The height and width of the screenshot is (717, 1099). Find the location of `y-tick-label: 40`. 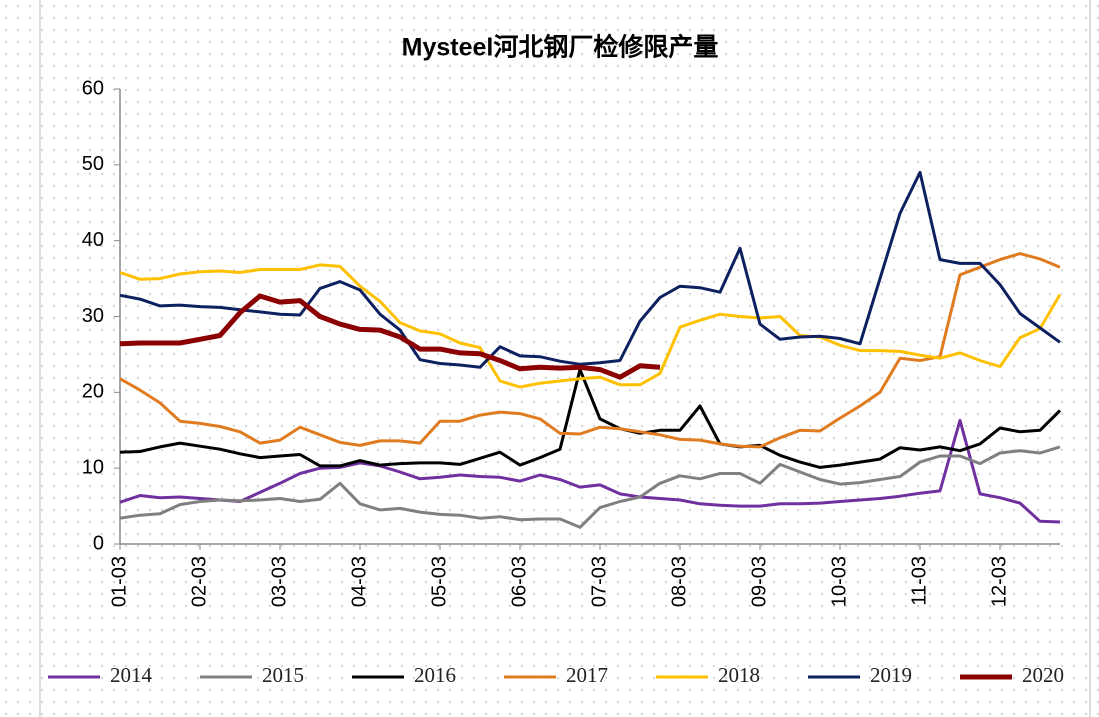

y-tick-label: 40 is located at coordinates (93, 240).